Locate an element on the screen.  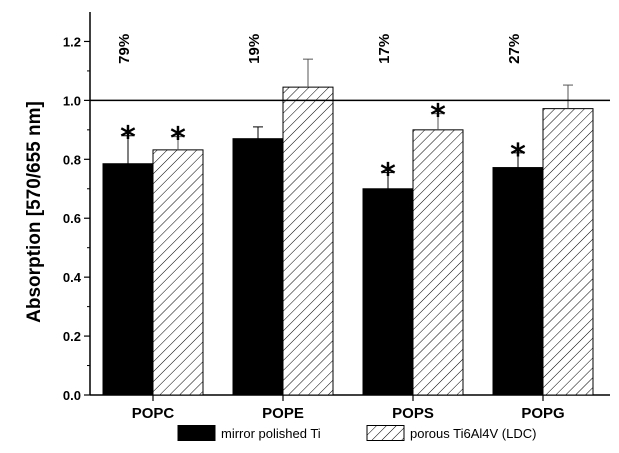
percent-annotation: 17% is located at coordinates (384, 49).